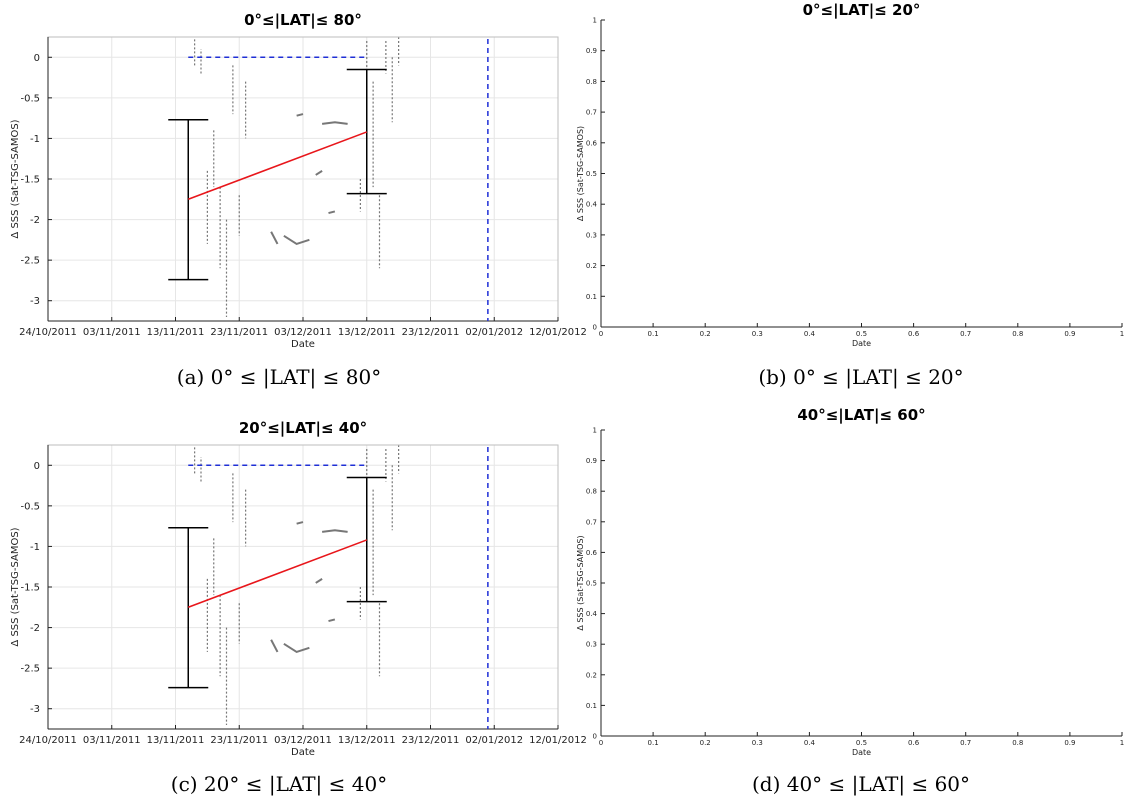 Image resolution: width=1126 pixels, height=803 pixels. What do you see at coordinates (860, 377) in the screenshot?
I see `figure-caption: (b) 0° ≤ |LAT| ≤ 20°` at bounding box center [860, 377].